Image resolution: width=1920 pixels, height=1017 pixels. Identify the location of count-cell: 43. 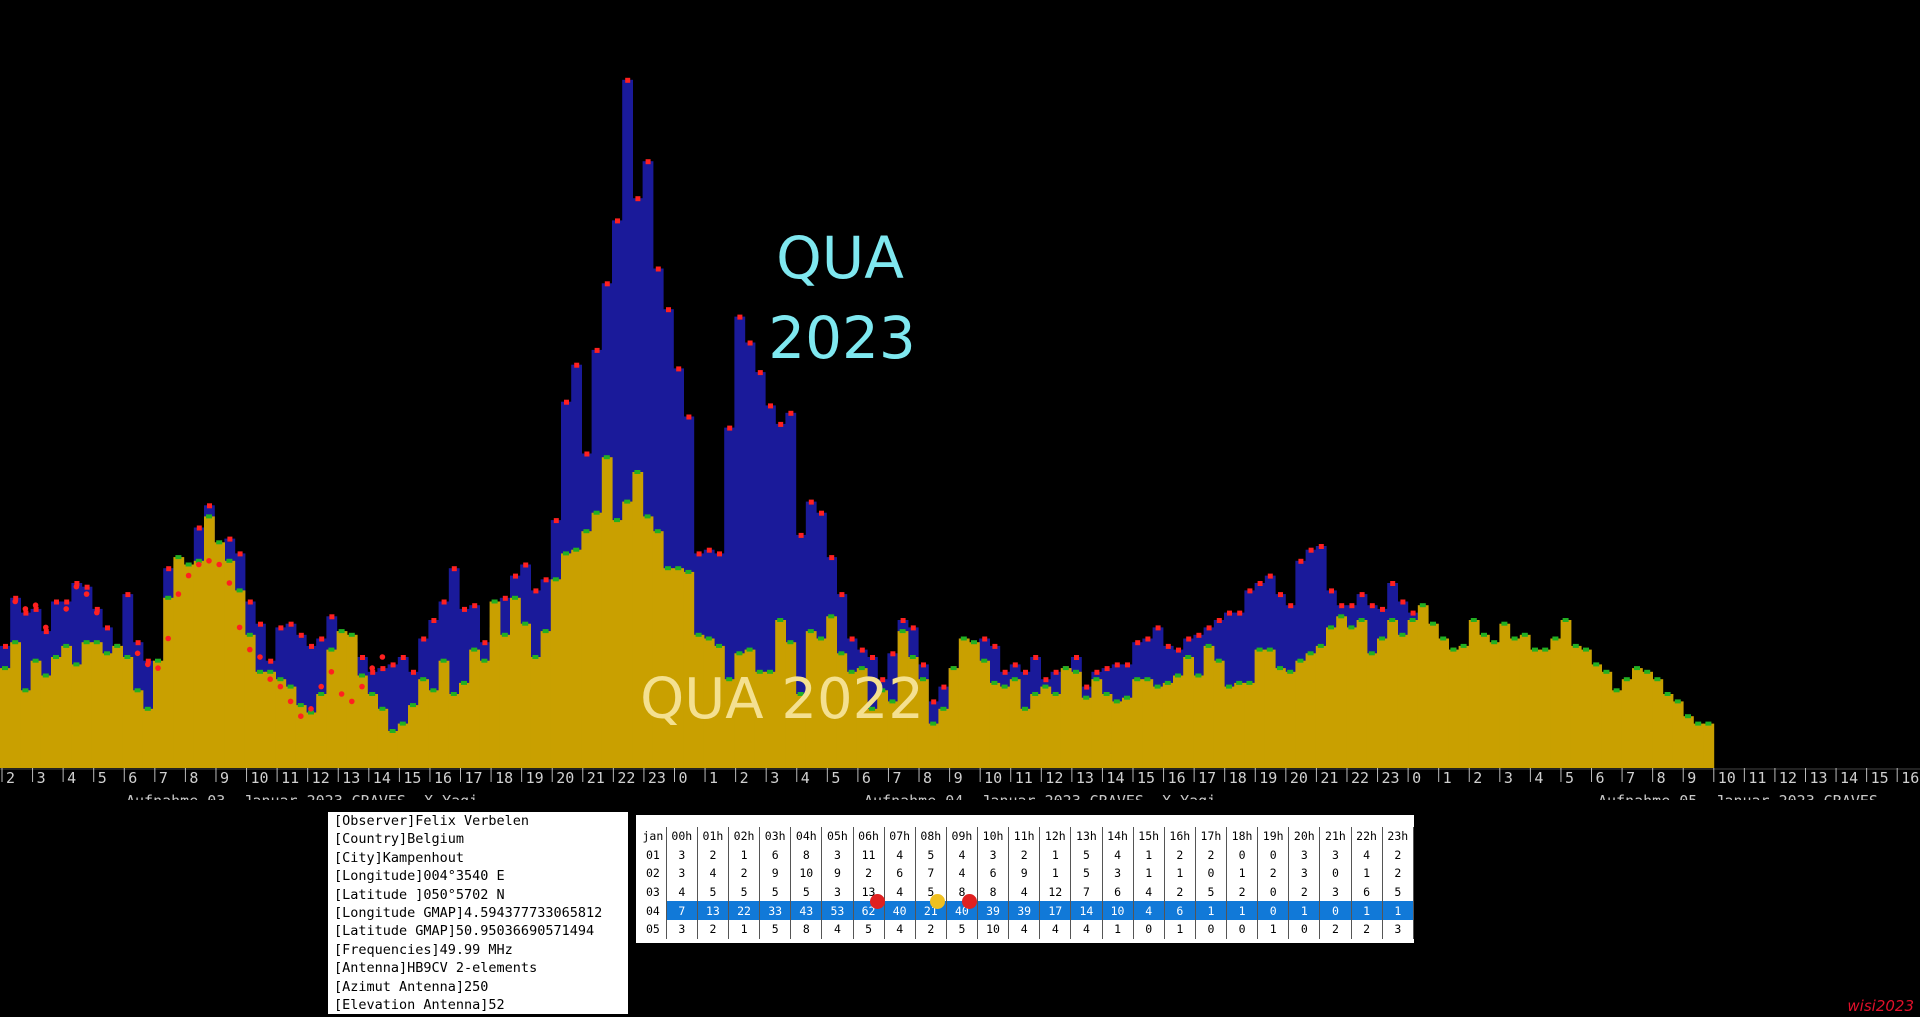
(806, 910).